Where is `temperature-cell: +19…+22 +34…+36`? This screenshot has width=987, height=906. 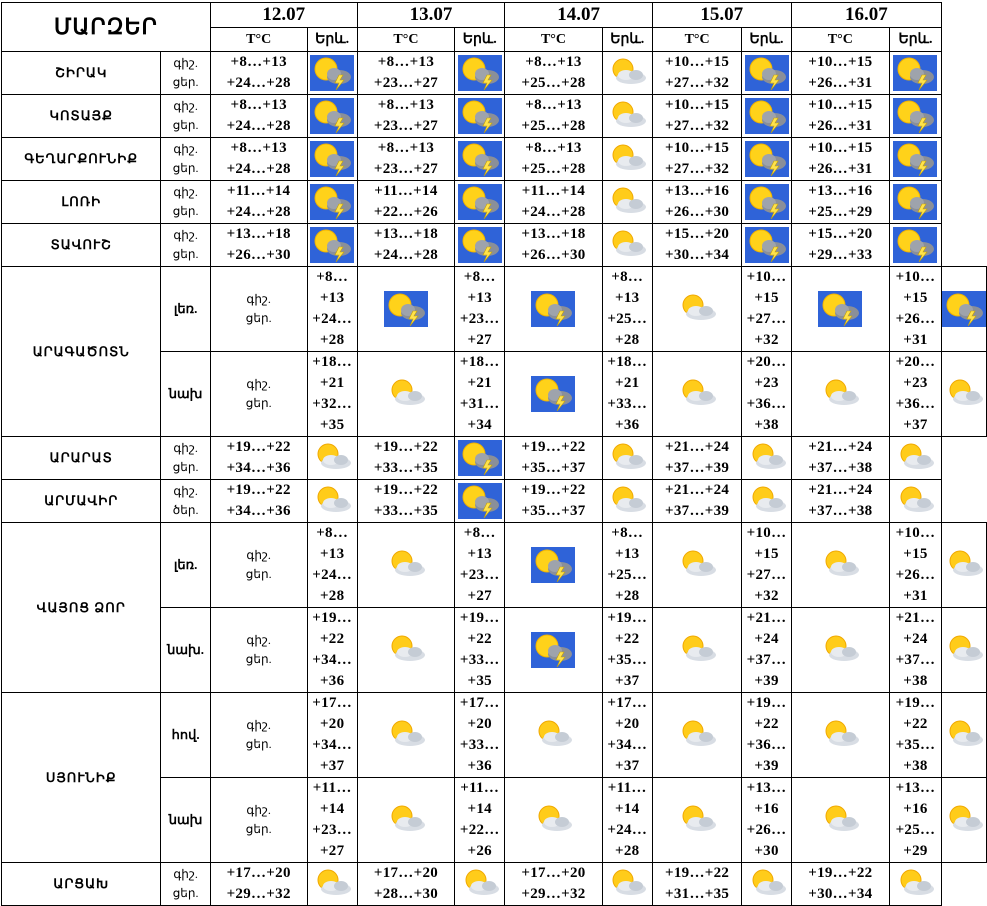 temperature-cell: +19…+22 +34…+36 is located at coordinates (332, 650).